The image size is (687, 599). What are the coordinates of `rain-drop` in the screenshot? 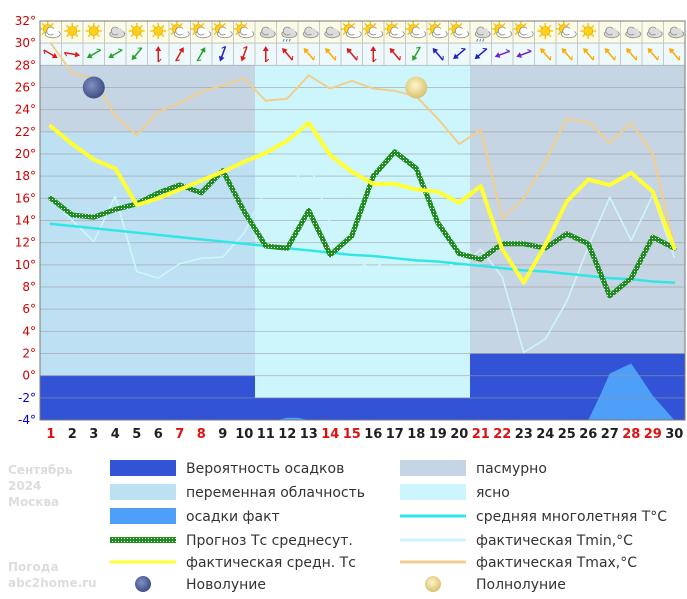 It's located at (283, 40).